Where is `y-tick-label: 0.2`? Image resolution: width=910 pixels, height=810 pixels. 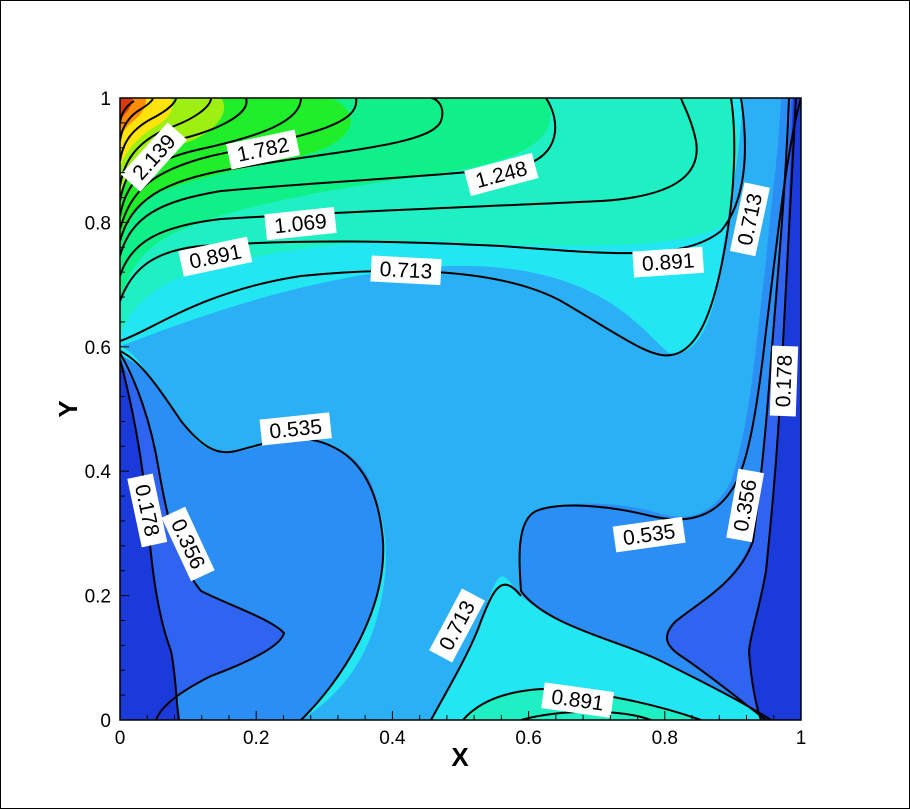
y-tick-label: 0.2 is located at coordinates (98, 597).